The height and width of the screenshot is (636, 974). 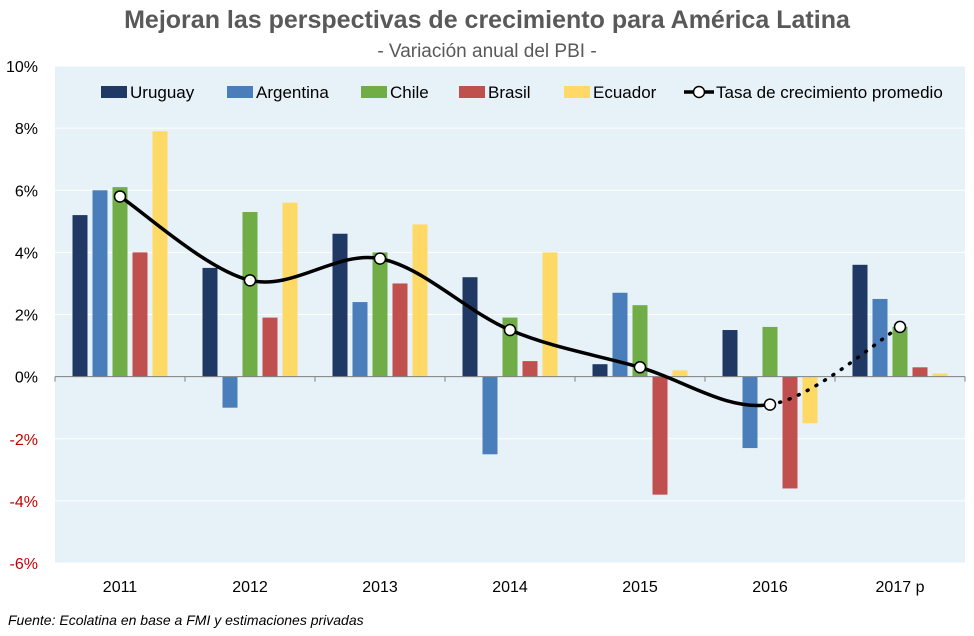 I want to click on y-tick-label: -2%, so click(x=24, y=440).